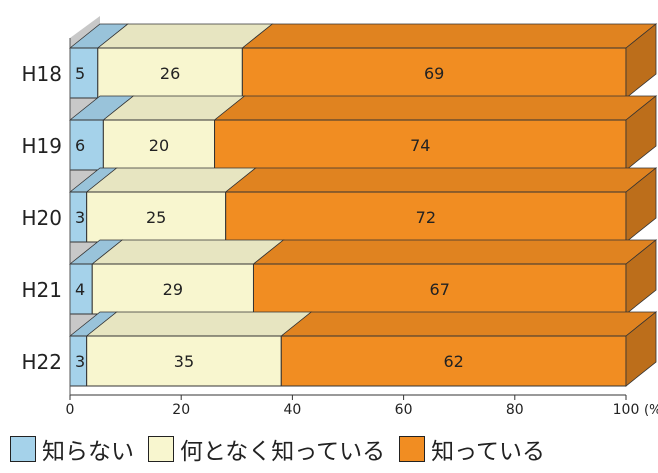 This screenshot has height=473, width=658. Describe the element at coordinates (292, 410) in the screenshot. I see `x-tick-label-40: 40` at that location.